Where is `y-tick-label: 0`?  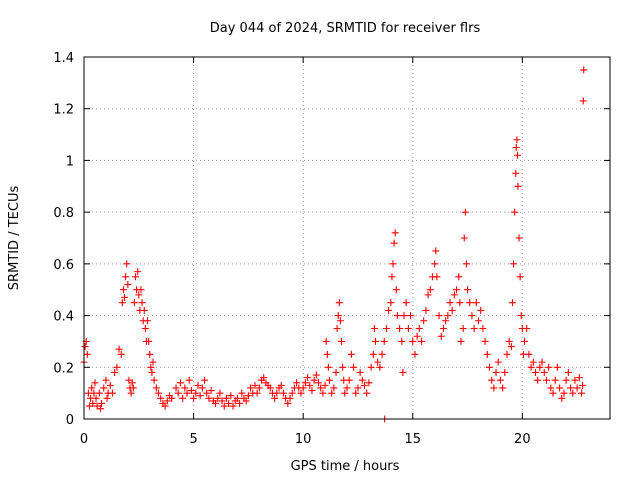 y-tick-label: 0 is located at coordinates (70, 420).